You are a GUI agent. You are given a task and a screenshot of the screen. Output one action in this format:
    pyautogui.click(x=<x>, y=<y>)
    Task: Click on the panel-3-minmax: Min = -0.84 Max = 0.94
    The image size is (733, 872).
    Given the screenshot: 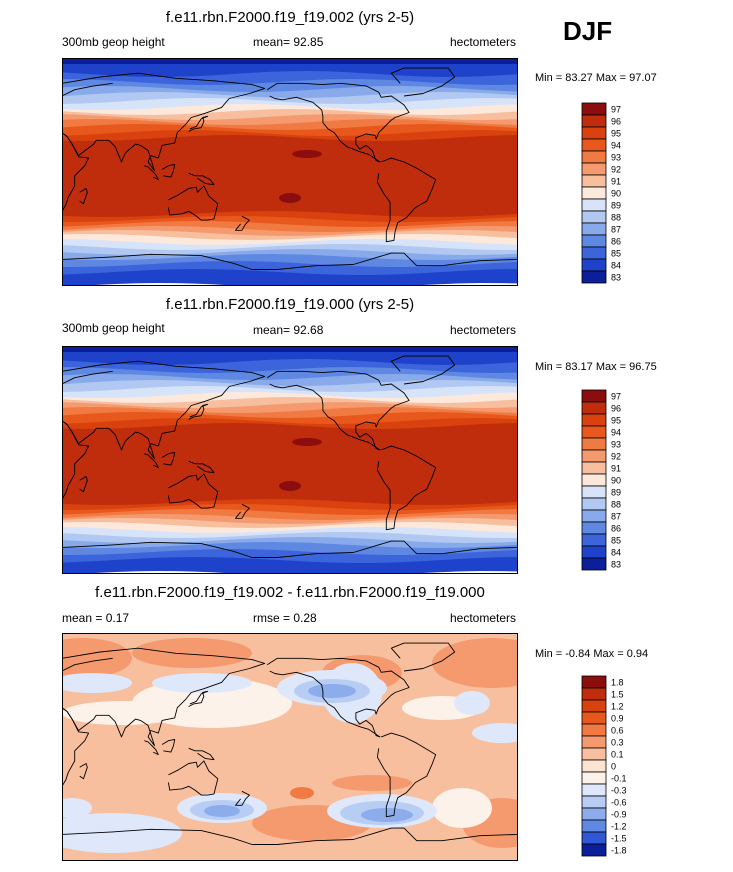 What is the action you would take?
    pyautogui.click(x=592, y=654)
    